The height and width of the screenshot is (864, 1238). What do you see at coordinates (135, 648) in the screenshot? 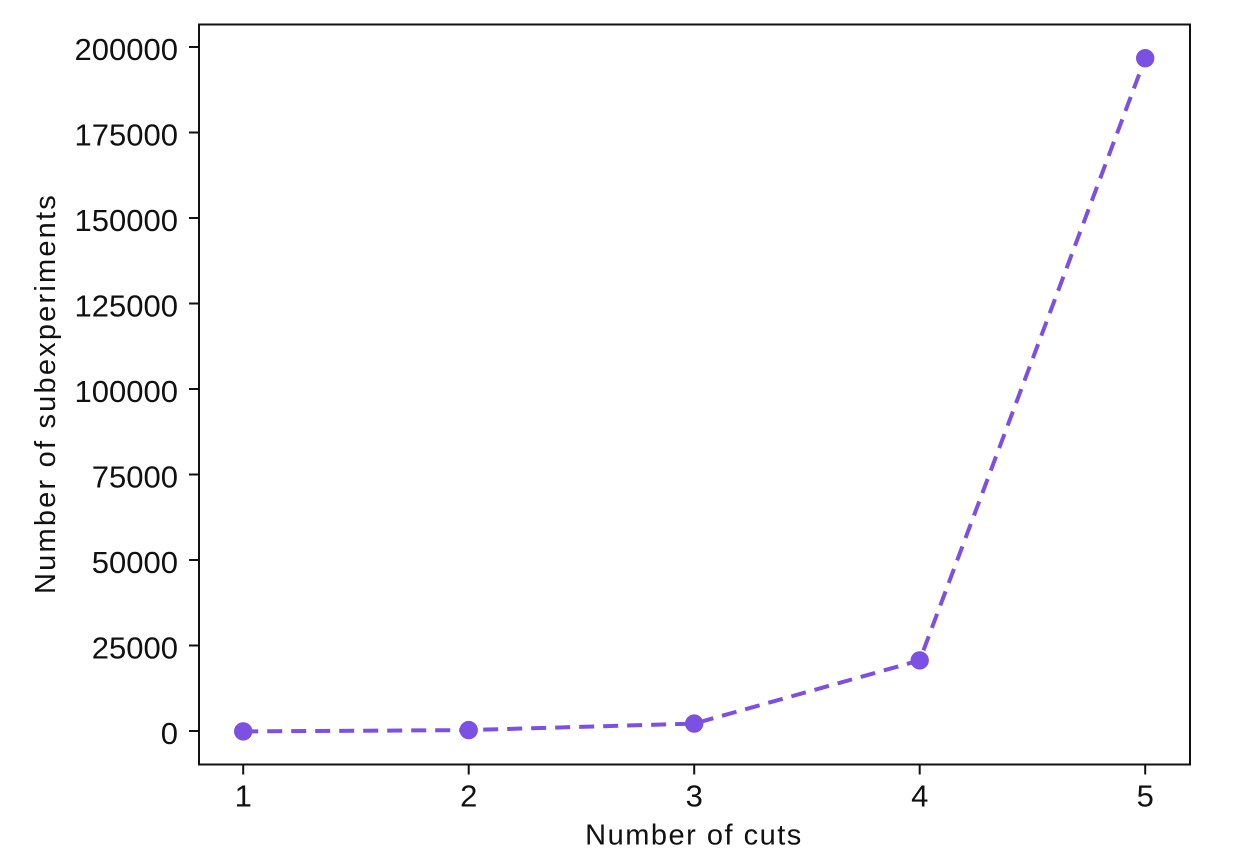
I see `svg-text: 25000` at bounding box center [135, 648].